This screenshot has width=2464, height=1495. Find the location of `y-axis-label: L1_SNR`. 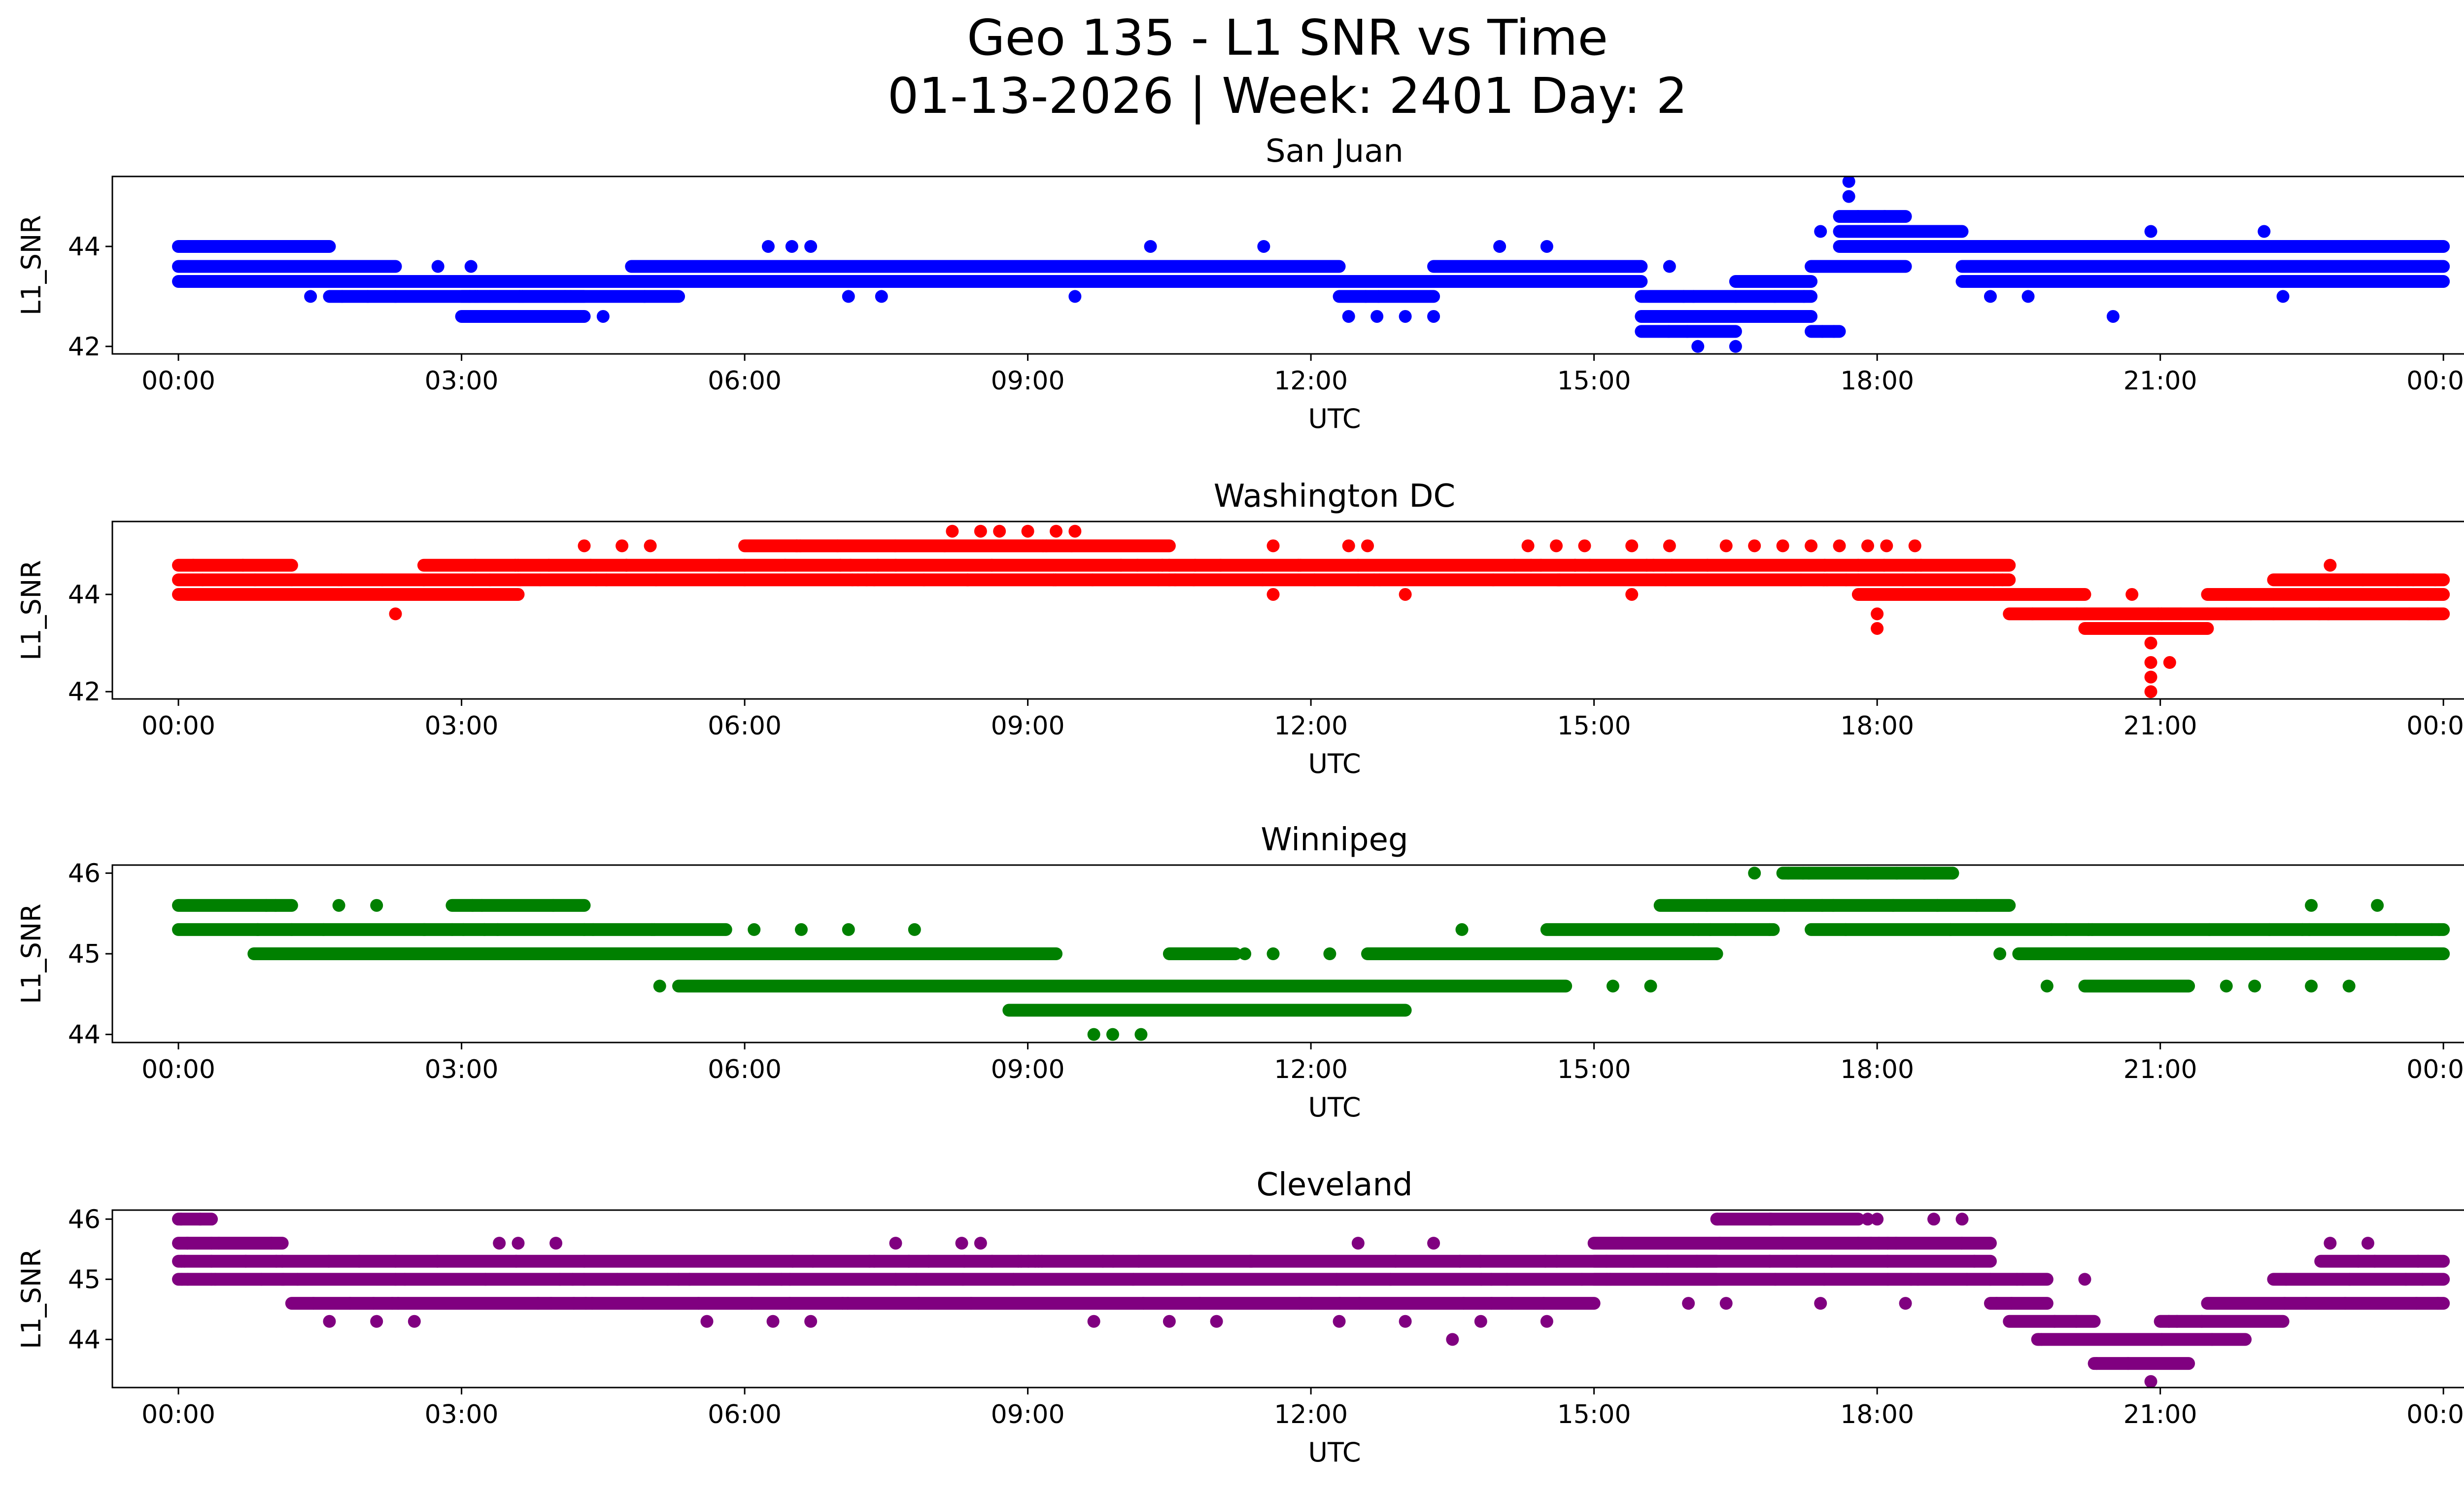

y-axis-label: L1_SNR is located at coordinates (31, 1299).